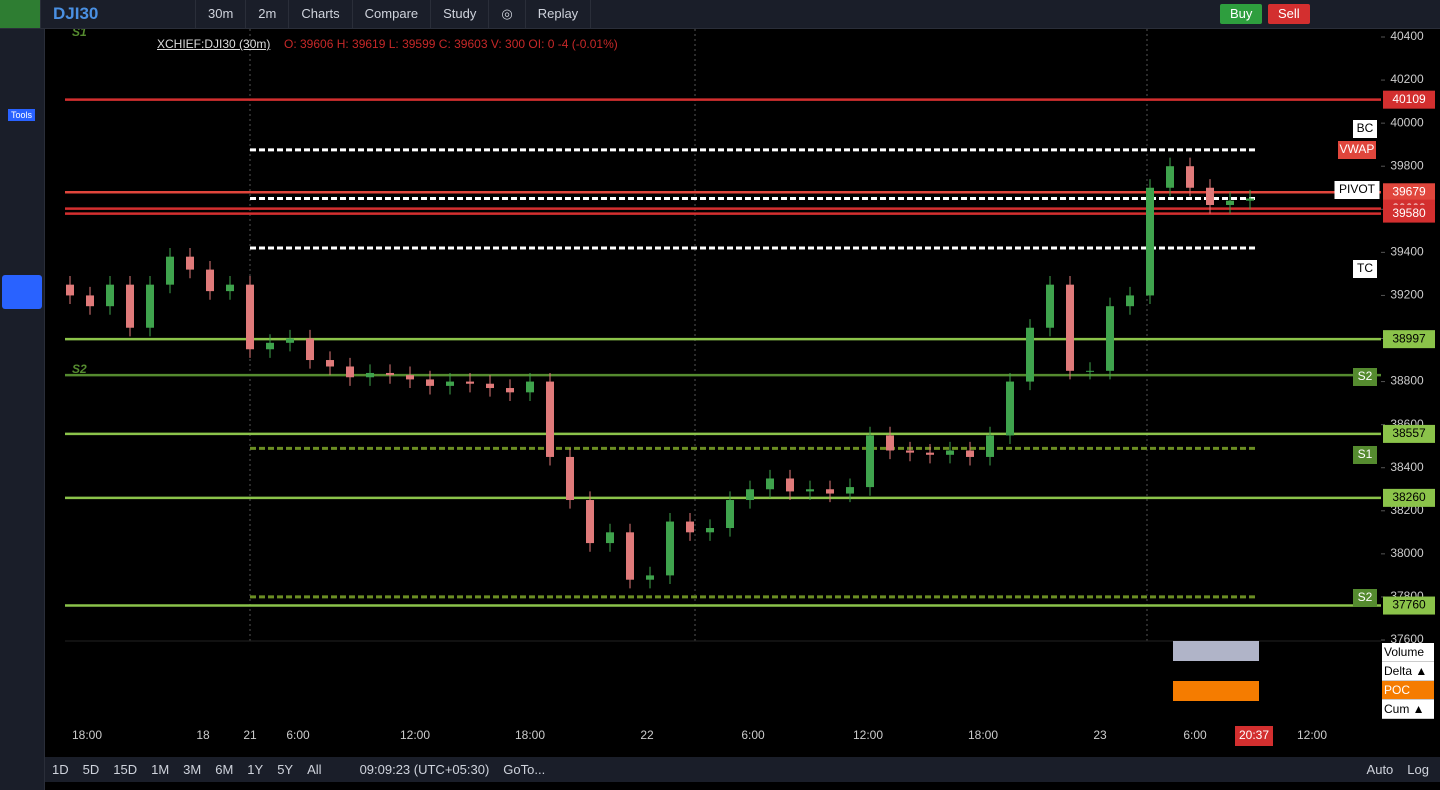  I want to click on price-tag-label: 39679, so click(1409, 191).